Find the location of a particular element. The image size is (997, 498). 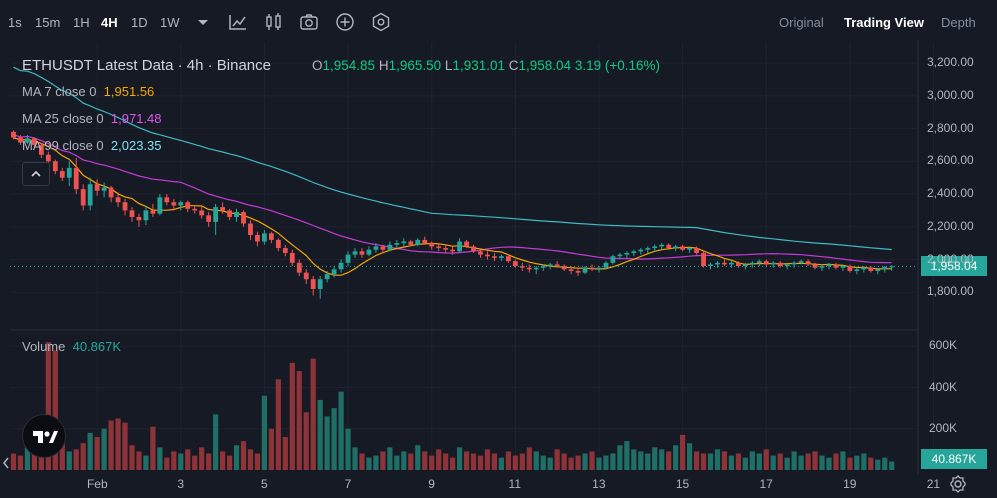

view-depth: Depth is located at coordinates (958, 22).